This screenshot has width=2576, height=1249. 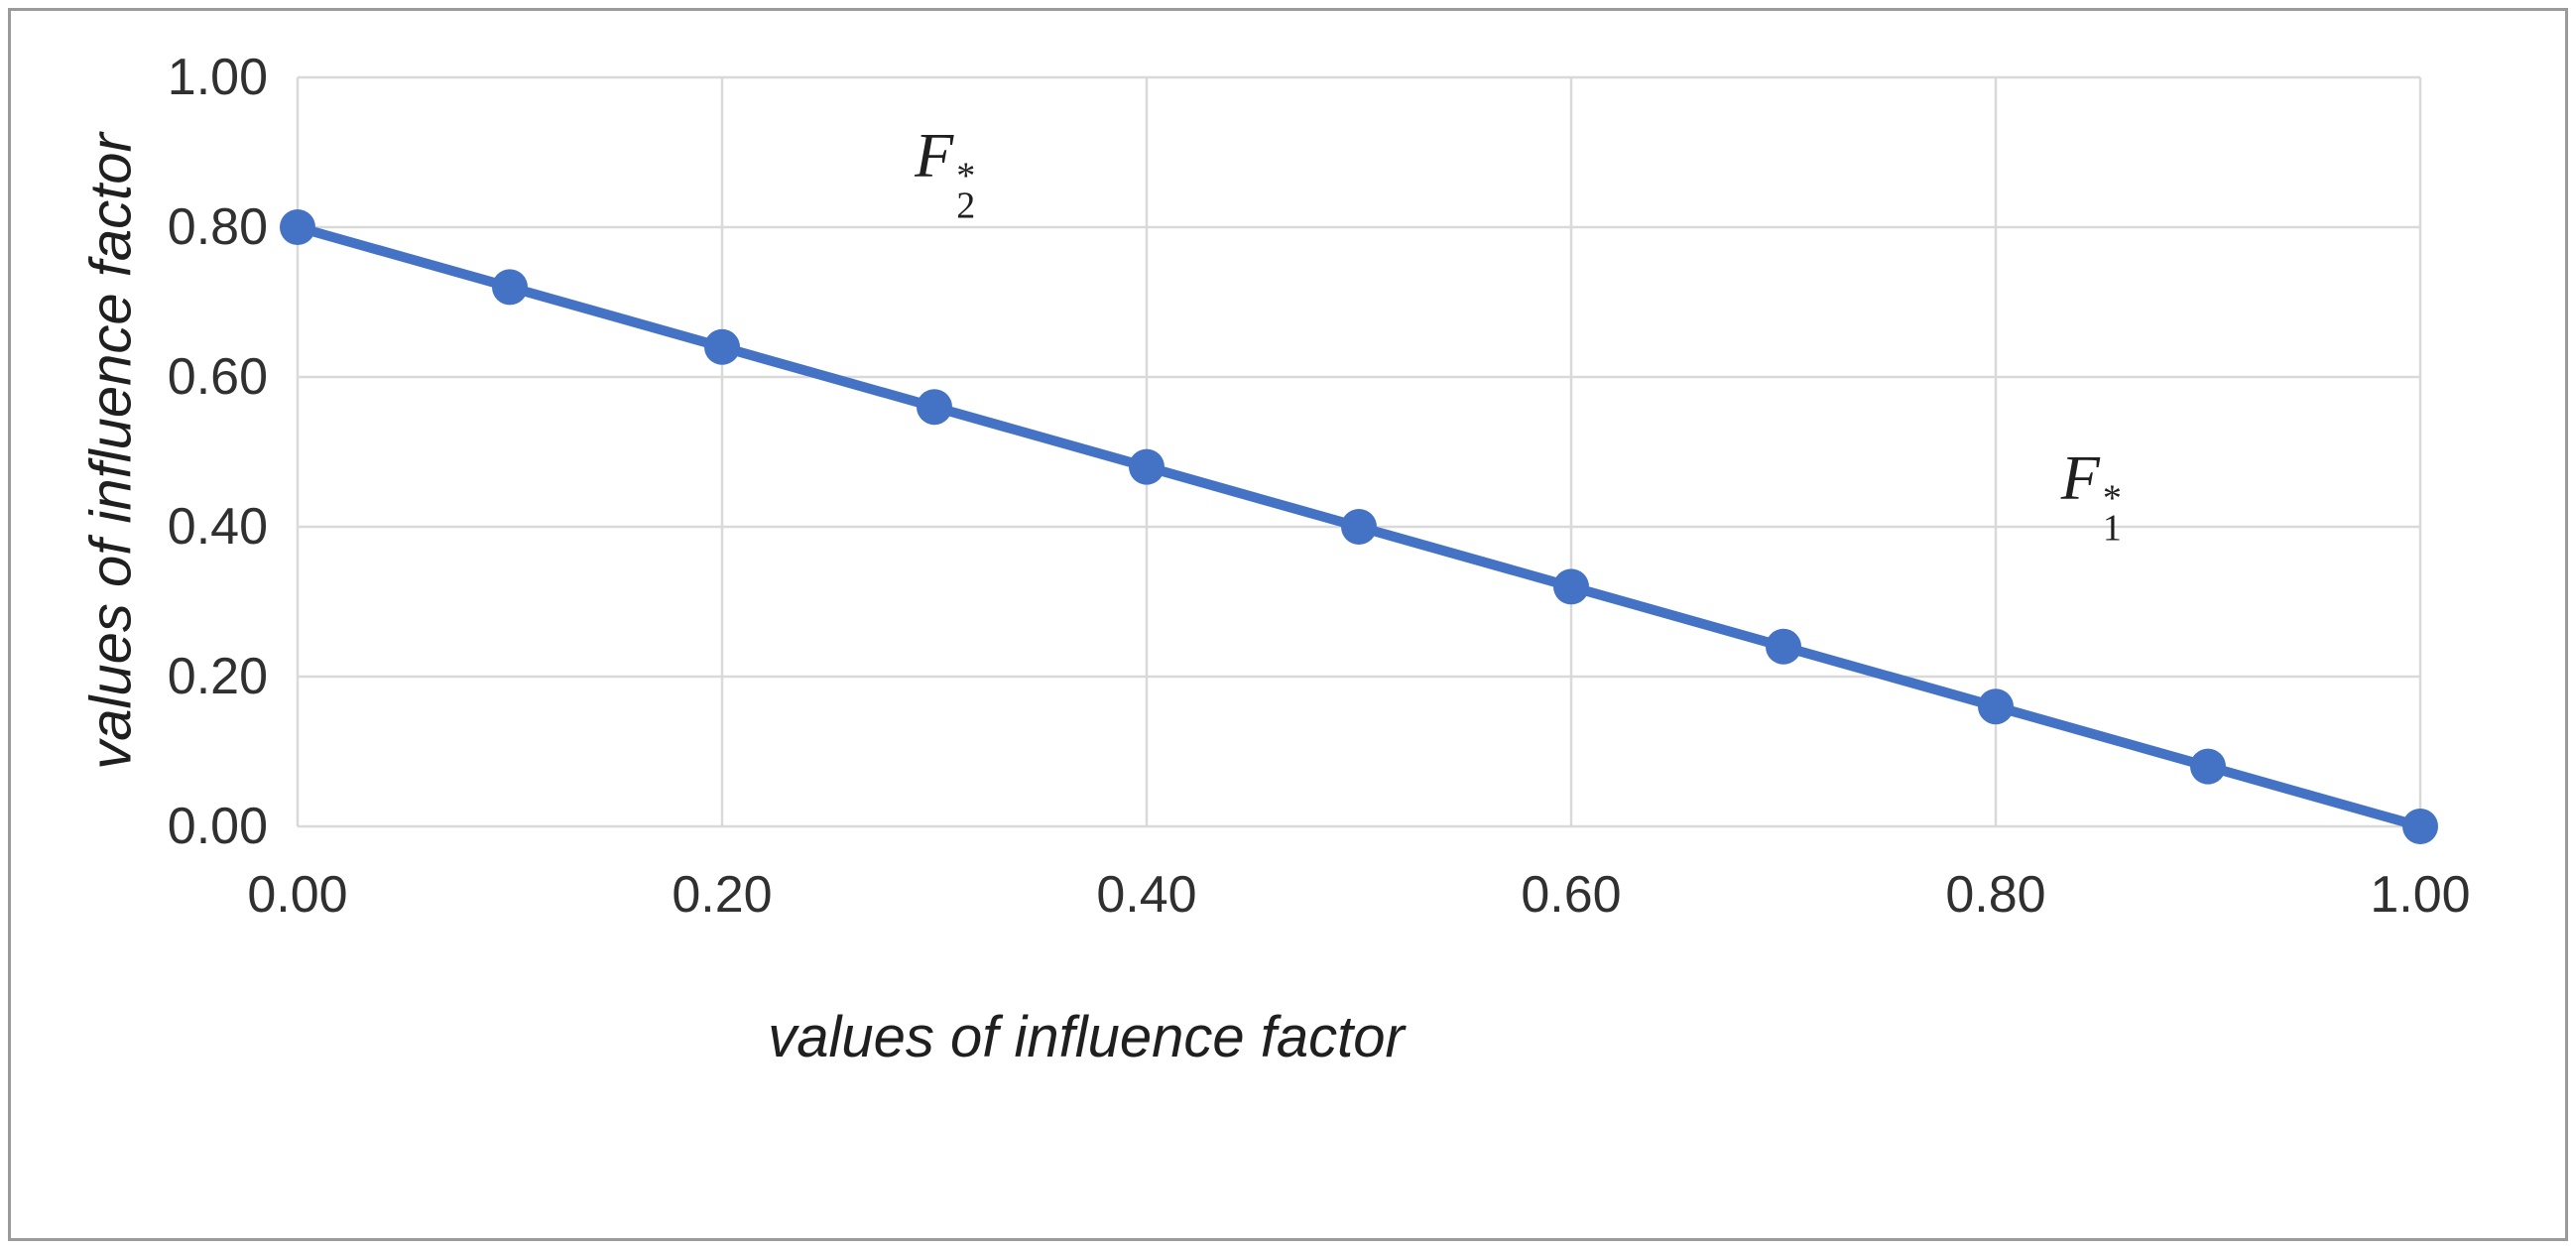 What do you see at coordinates (111, 452) in the screenshot?
I see `y-axis-title: values of influence factor` at bounding box center [111, 452].